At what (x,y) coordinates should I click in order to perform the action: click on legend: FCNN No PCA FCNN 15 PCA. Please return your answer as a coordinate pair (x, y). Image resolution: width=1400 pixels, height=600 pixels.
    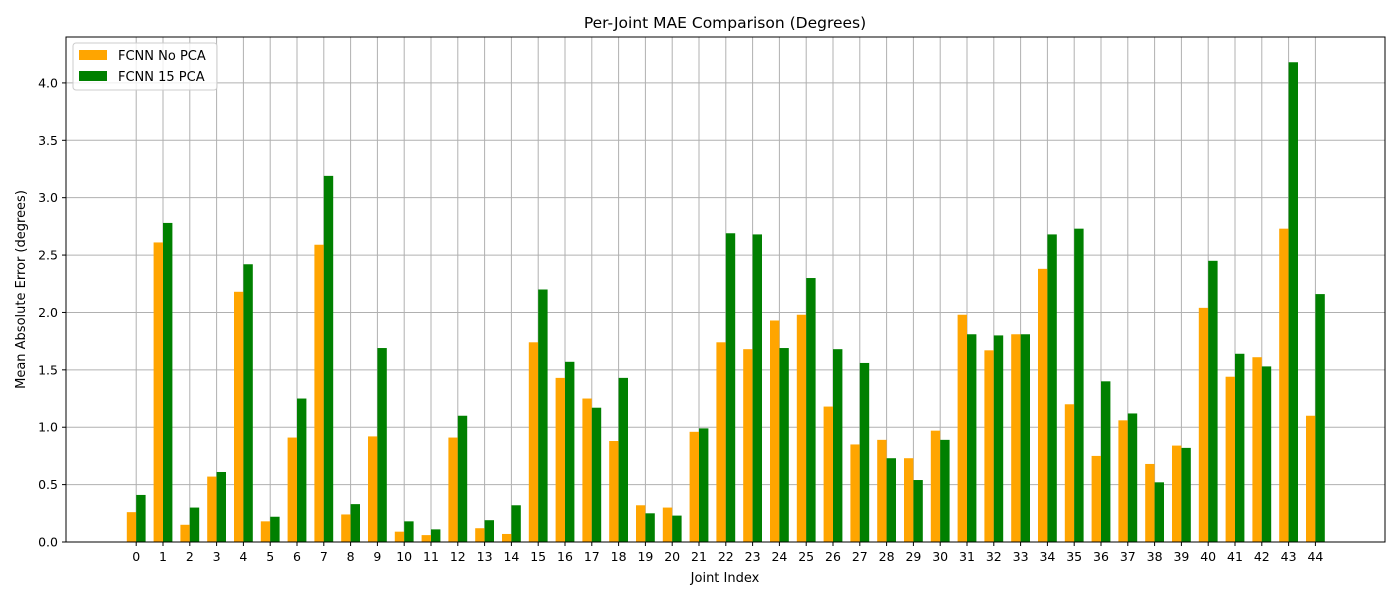
    Looking at the image, I should click on (145, 66).